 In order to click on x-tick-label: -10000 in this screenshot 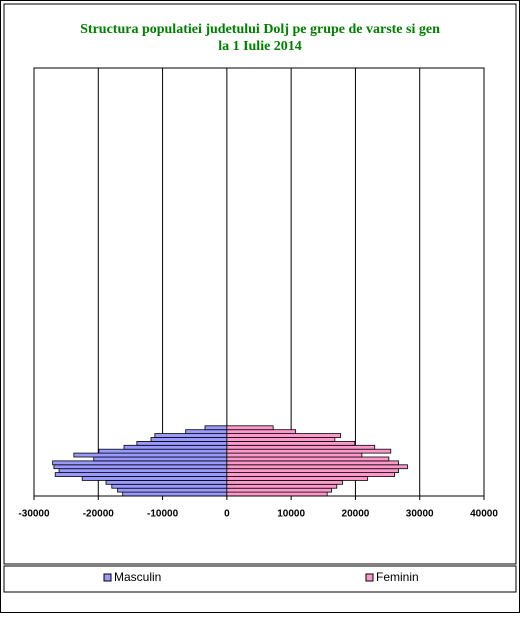, I will do `click(163, 514)`.